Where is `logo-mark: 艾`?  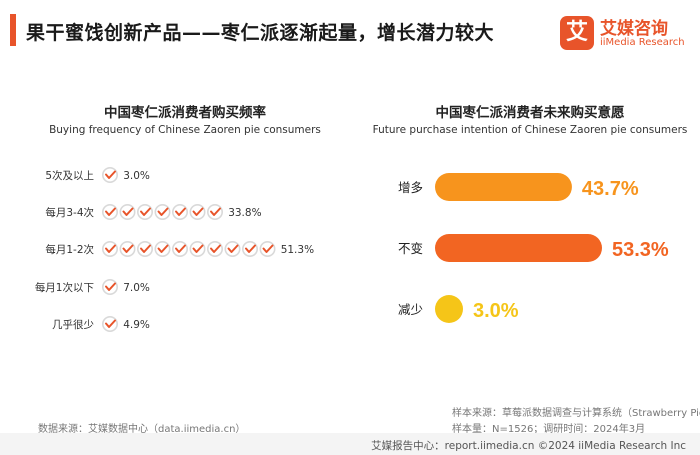
logo-mark: 艾 is located at coordinates (577, 33).